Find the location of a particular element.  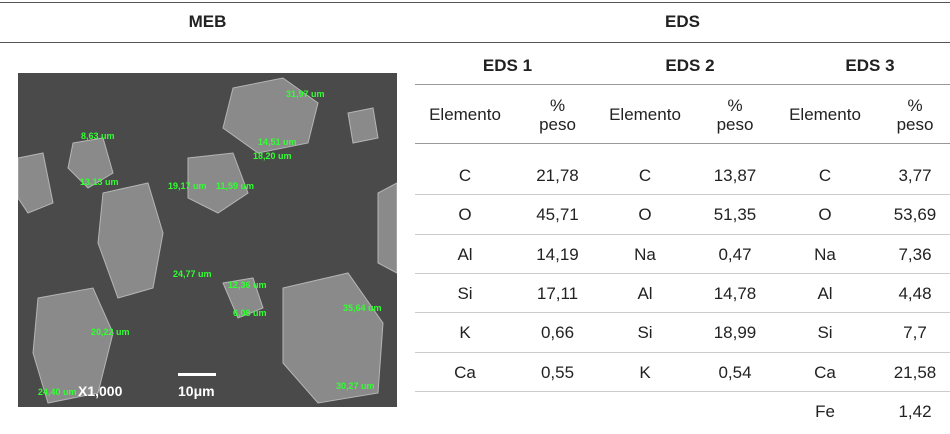

weight-cell: 4,48 is located at coordinates (915, 293).